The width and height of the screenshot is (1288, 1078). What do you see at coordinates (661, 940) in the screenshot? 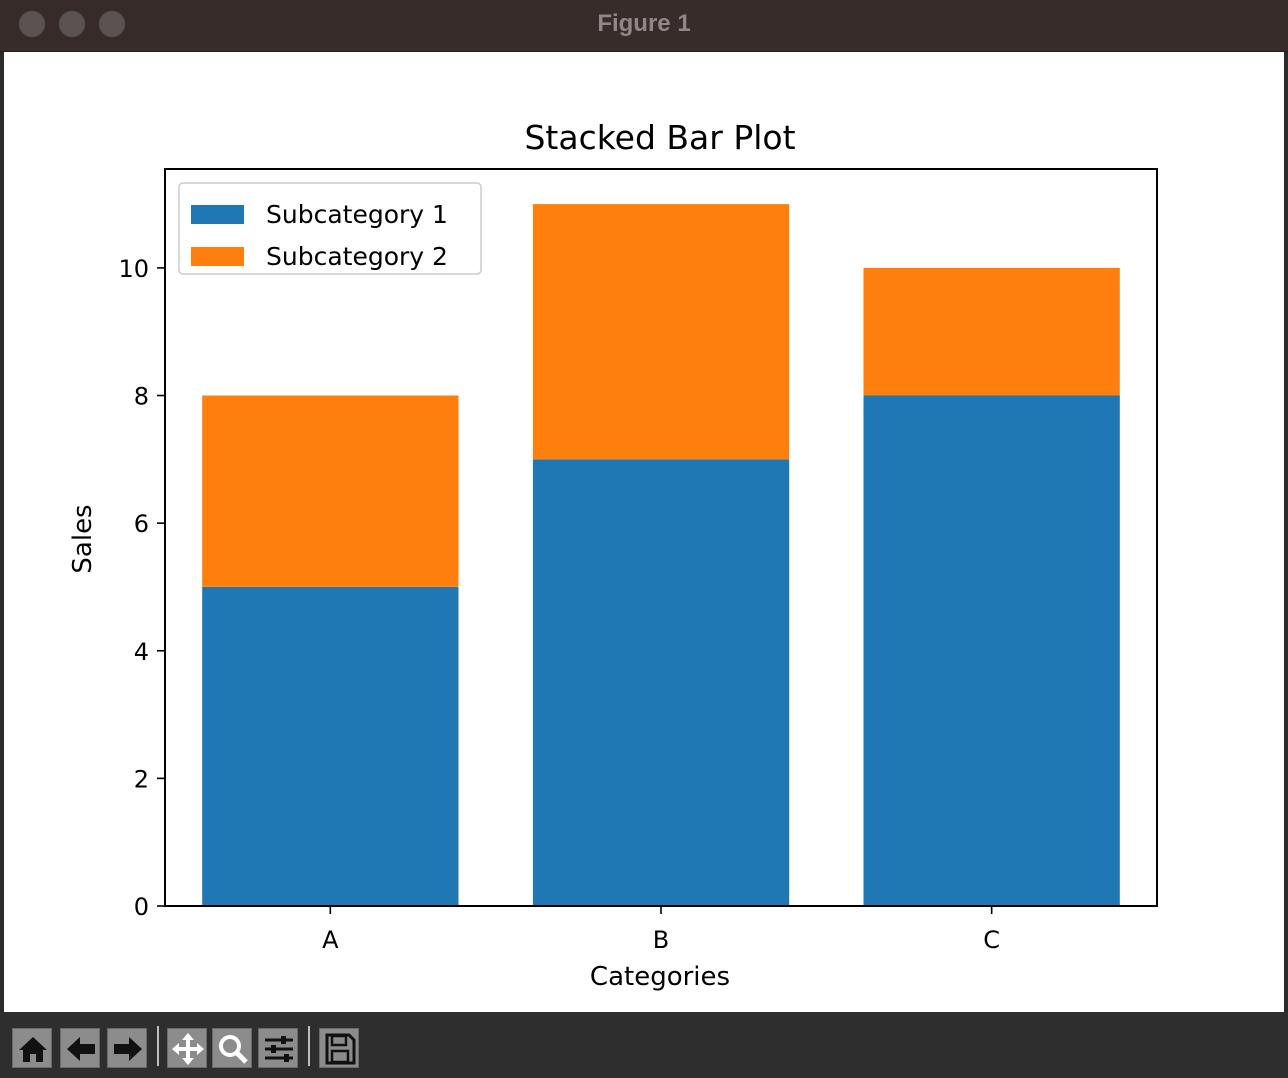
I see `x-tick-label: B` at bounding box center [661, 940].